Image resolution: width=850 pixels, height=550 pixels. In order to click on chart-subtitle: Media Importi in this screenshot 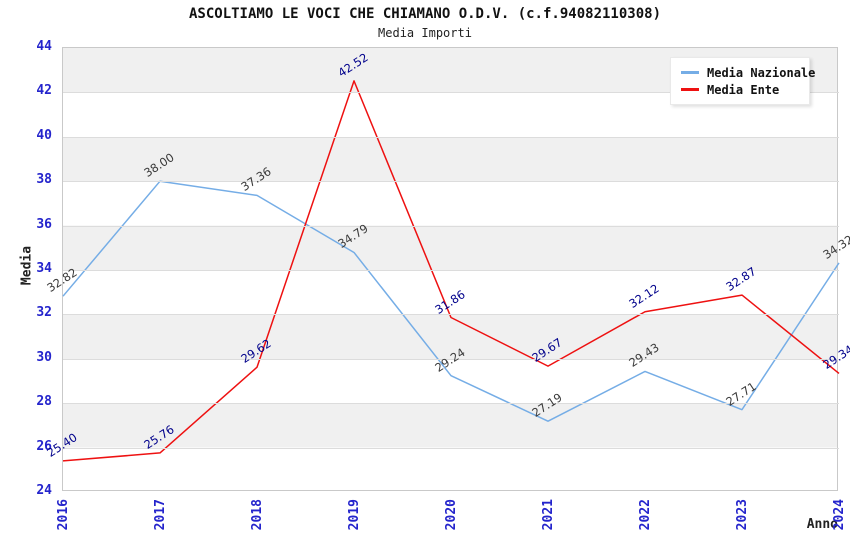, I will do `click(425, 33)`.